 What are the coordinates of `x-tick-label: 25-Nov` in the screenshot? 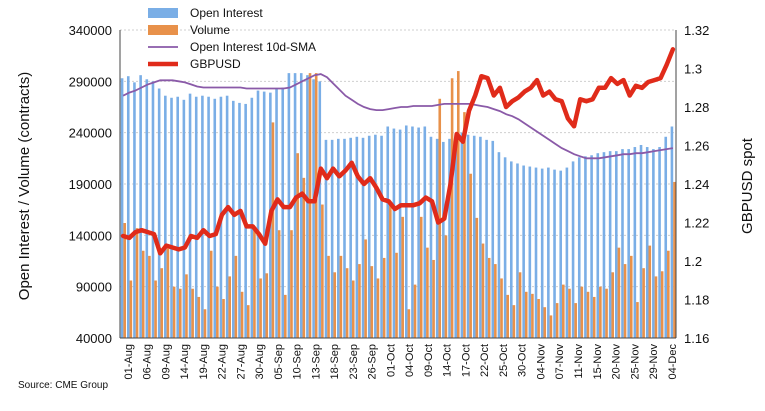 It's located at (635, 362).